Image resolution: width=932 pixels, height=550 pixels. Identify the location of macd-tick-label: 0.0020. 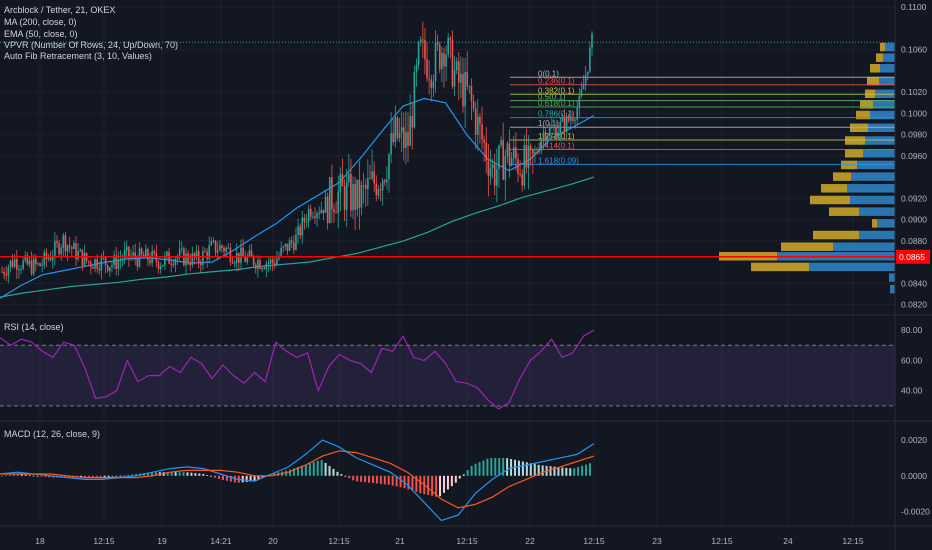
(914, 440).